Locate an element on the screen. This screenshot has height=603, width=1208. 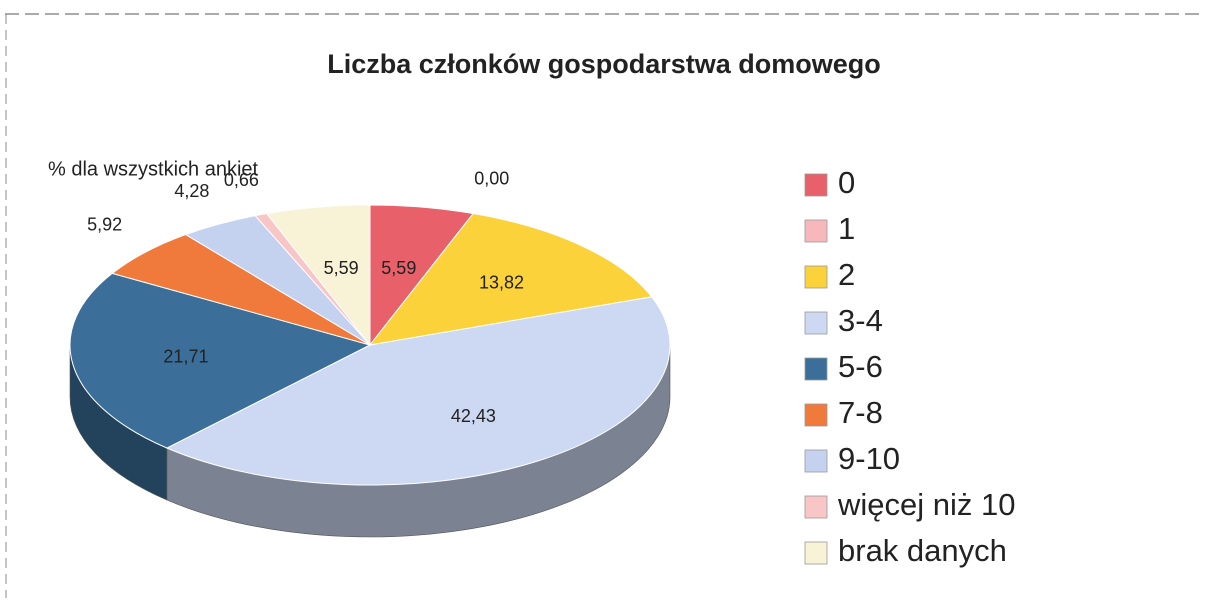
data-label: 42,43 is located at coordinates (473, 416).